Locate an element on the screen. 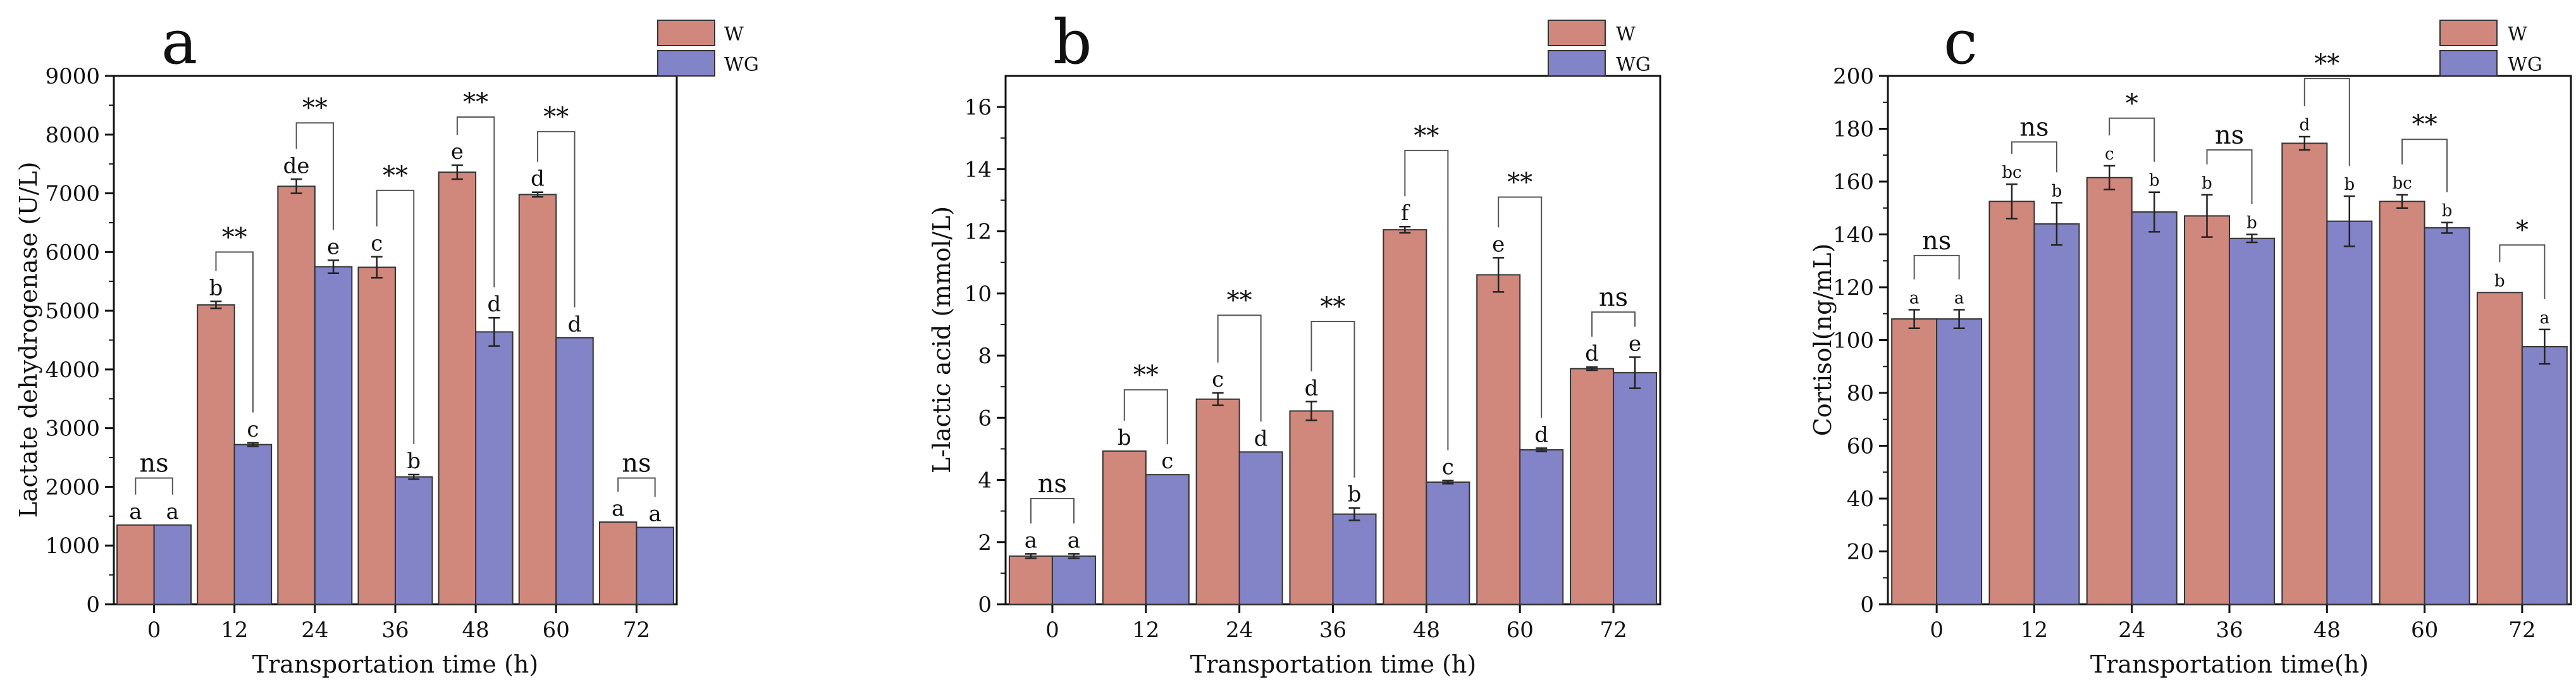  x-tick-label: 60 is located at coordinates (2424, 630).